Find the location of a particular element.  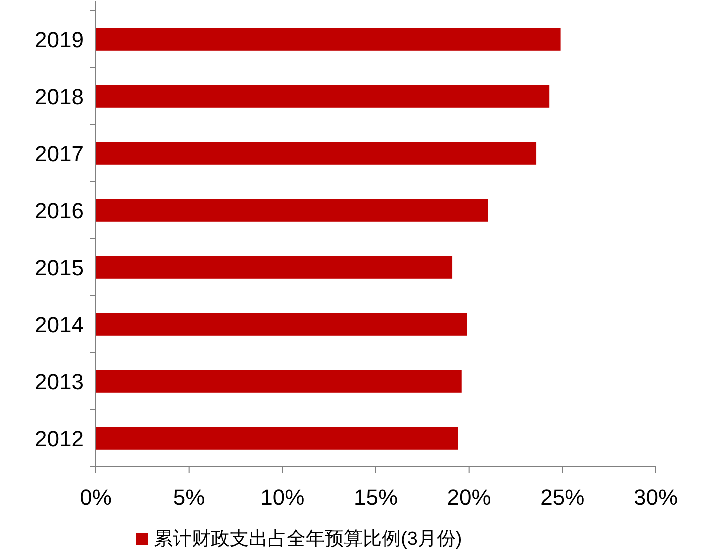

x-tick-label: 20% is located at coordinates (469, 497).